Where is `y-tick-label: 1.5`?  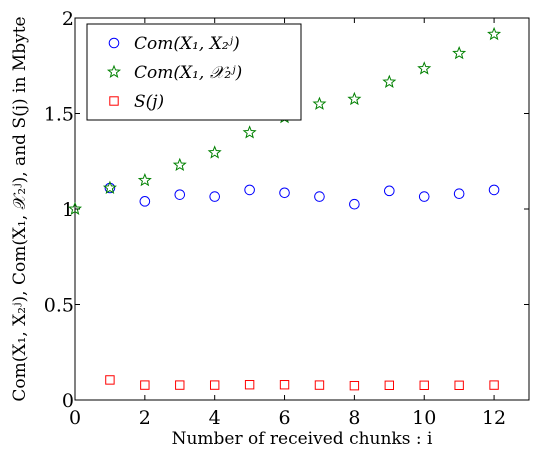 y-tick-label: 1.5 is located at coordinates (59, 115).